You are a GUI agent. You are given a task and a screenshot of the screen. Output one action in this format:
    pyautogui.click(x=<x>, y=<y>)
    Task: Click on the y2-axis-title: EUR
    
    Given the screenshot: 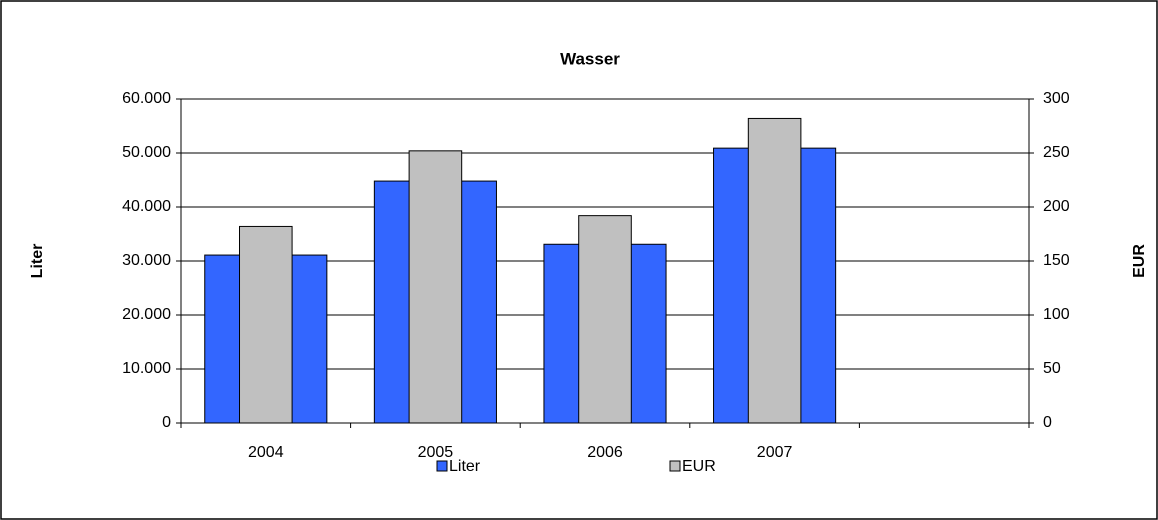 What is the action you would take?
    pyautogui.click(x=1139, y=261)
    